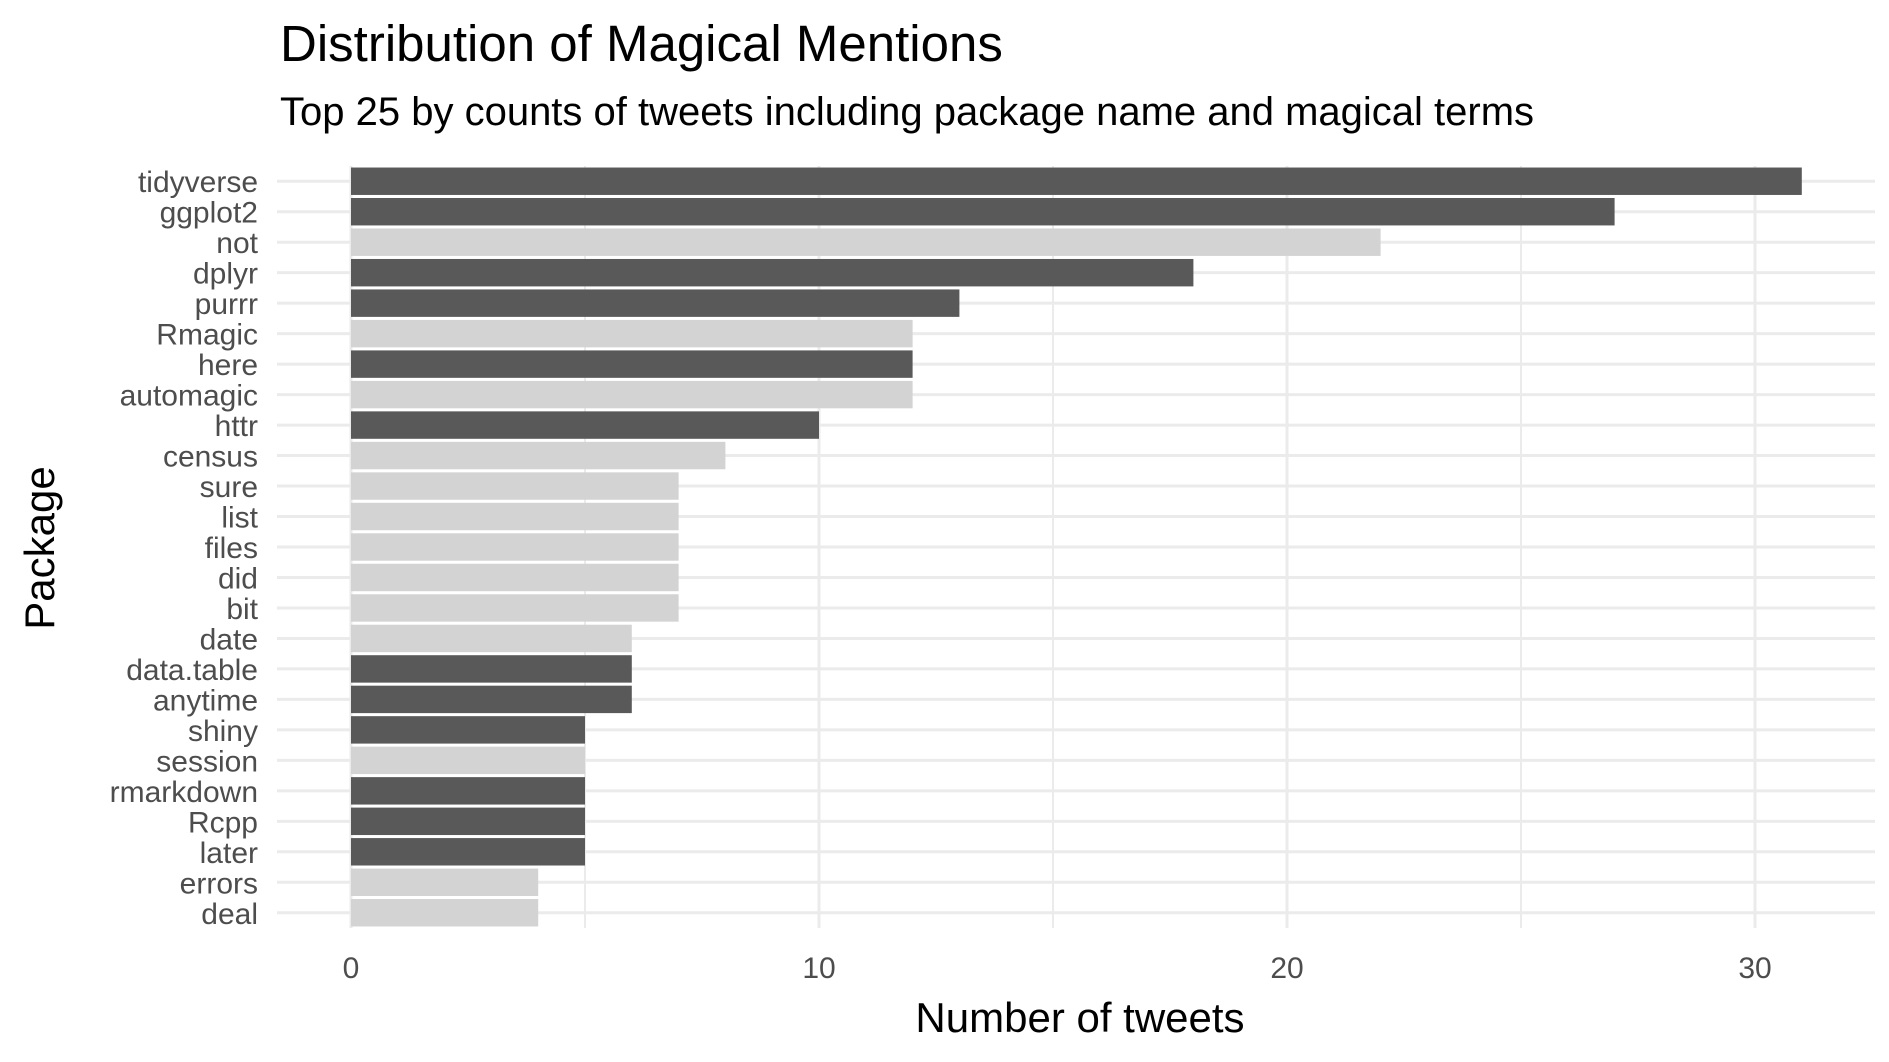  Describe the element at coordinates (225, 274) in the screenshot. I see `y-tick-label: dplyr` at that location.